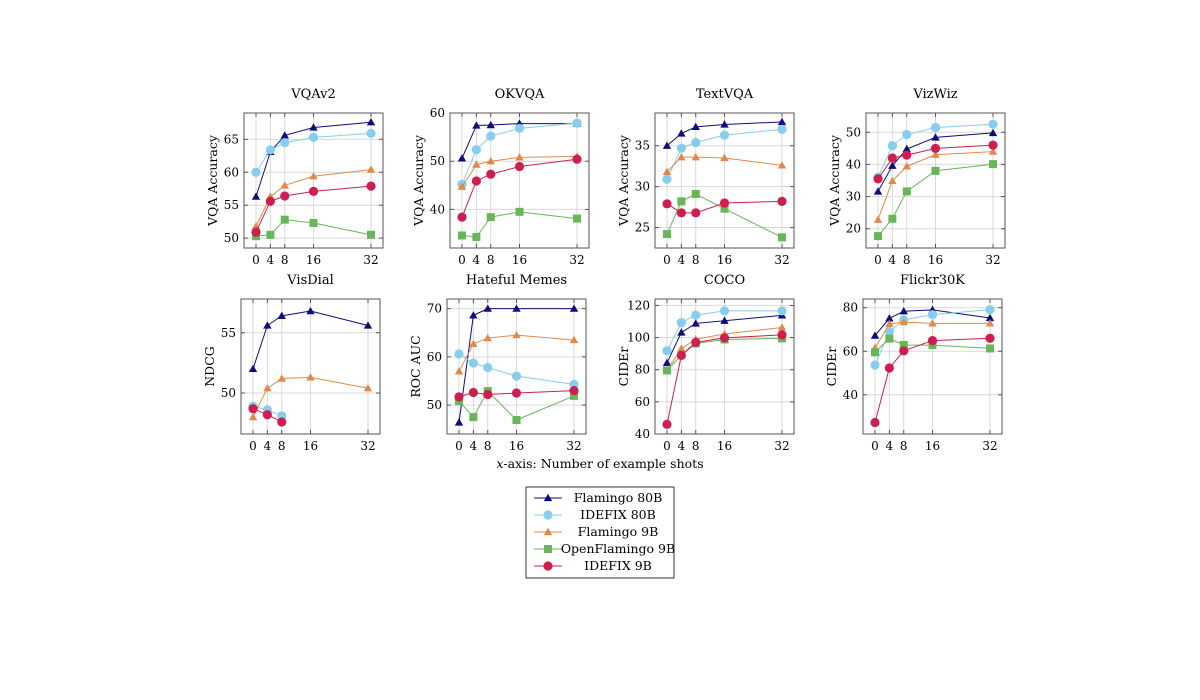  Describe the element at coordinates (642, 370) in the screenshot. I see `y-tick-label: 80` at that location.